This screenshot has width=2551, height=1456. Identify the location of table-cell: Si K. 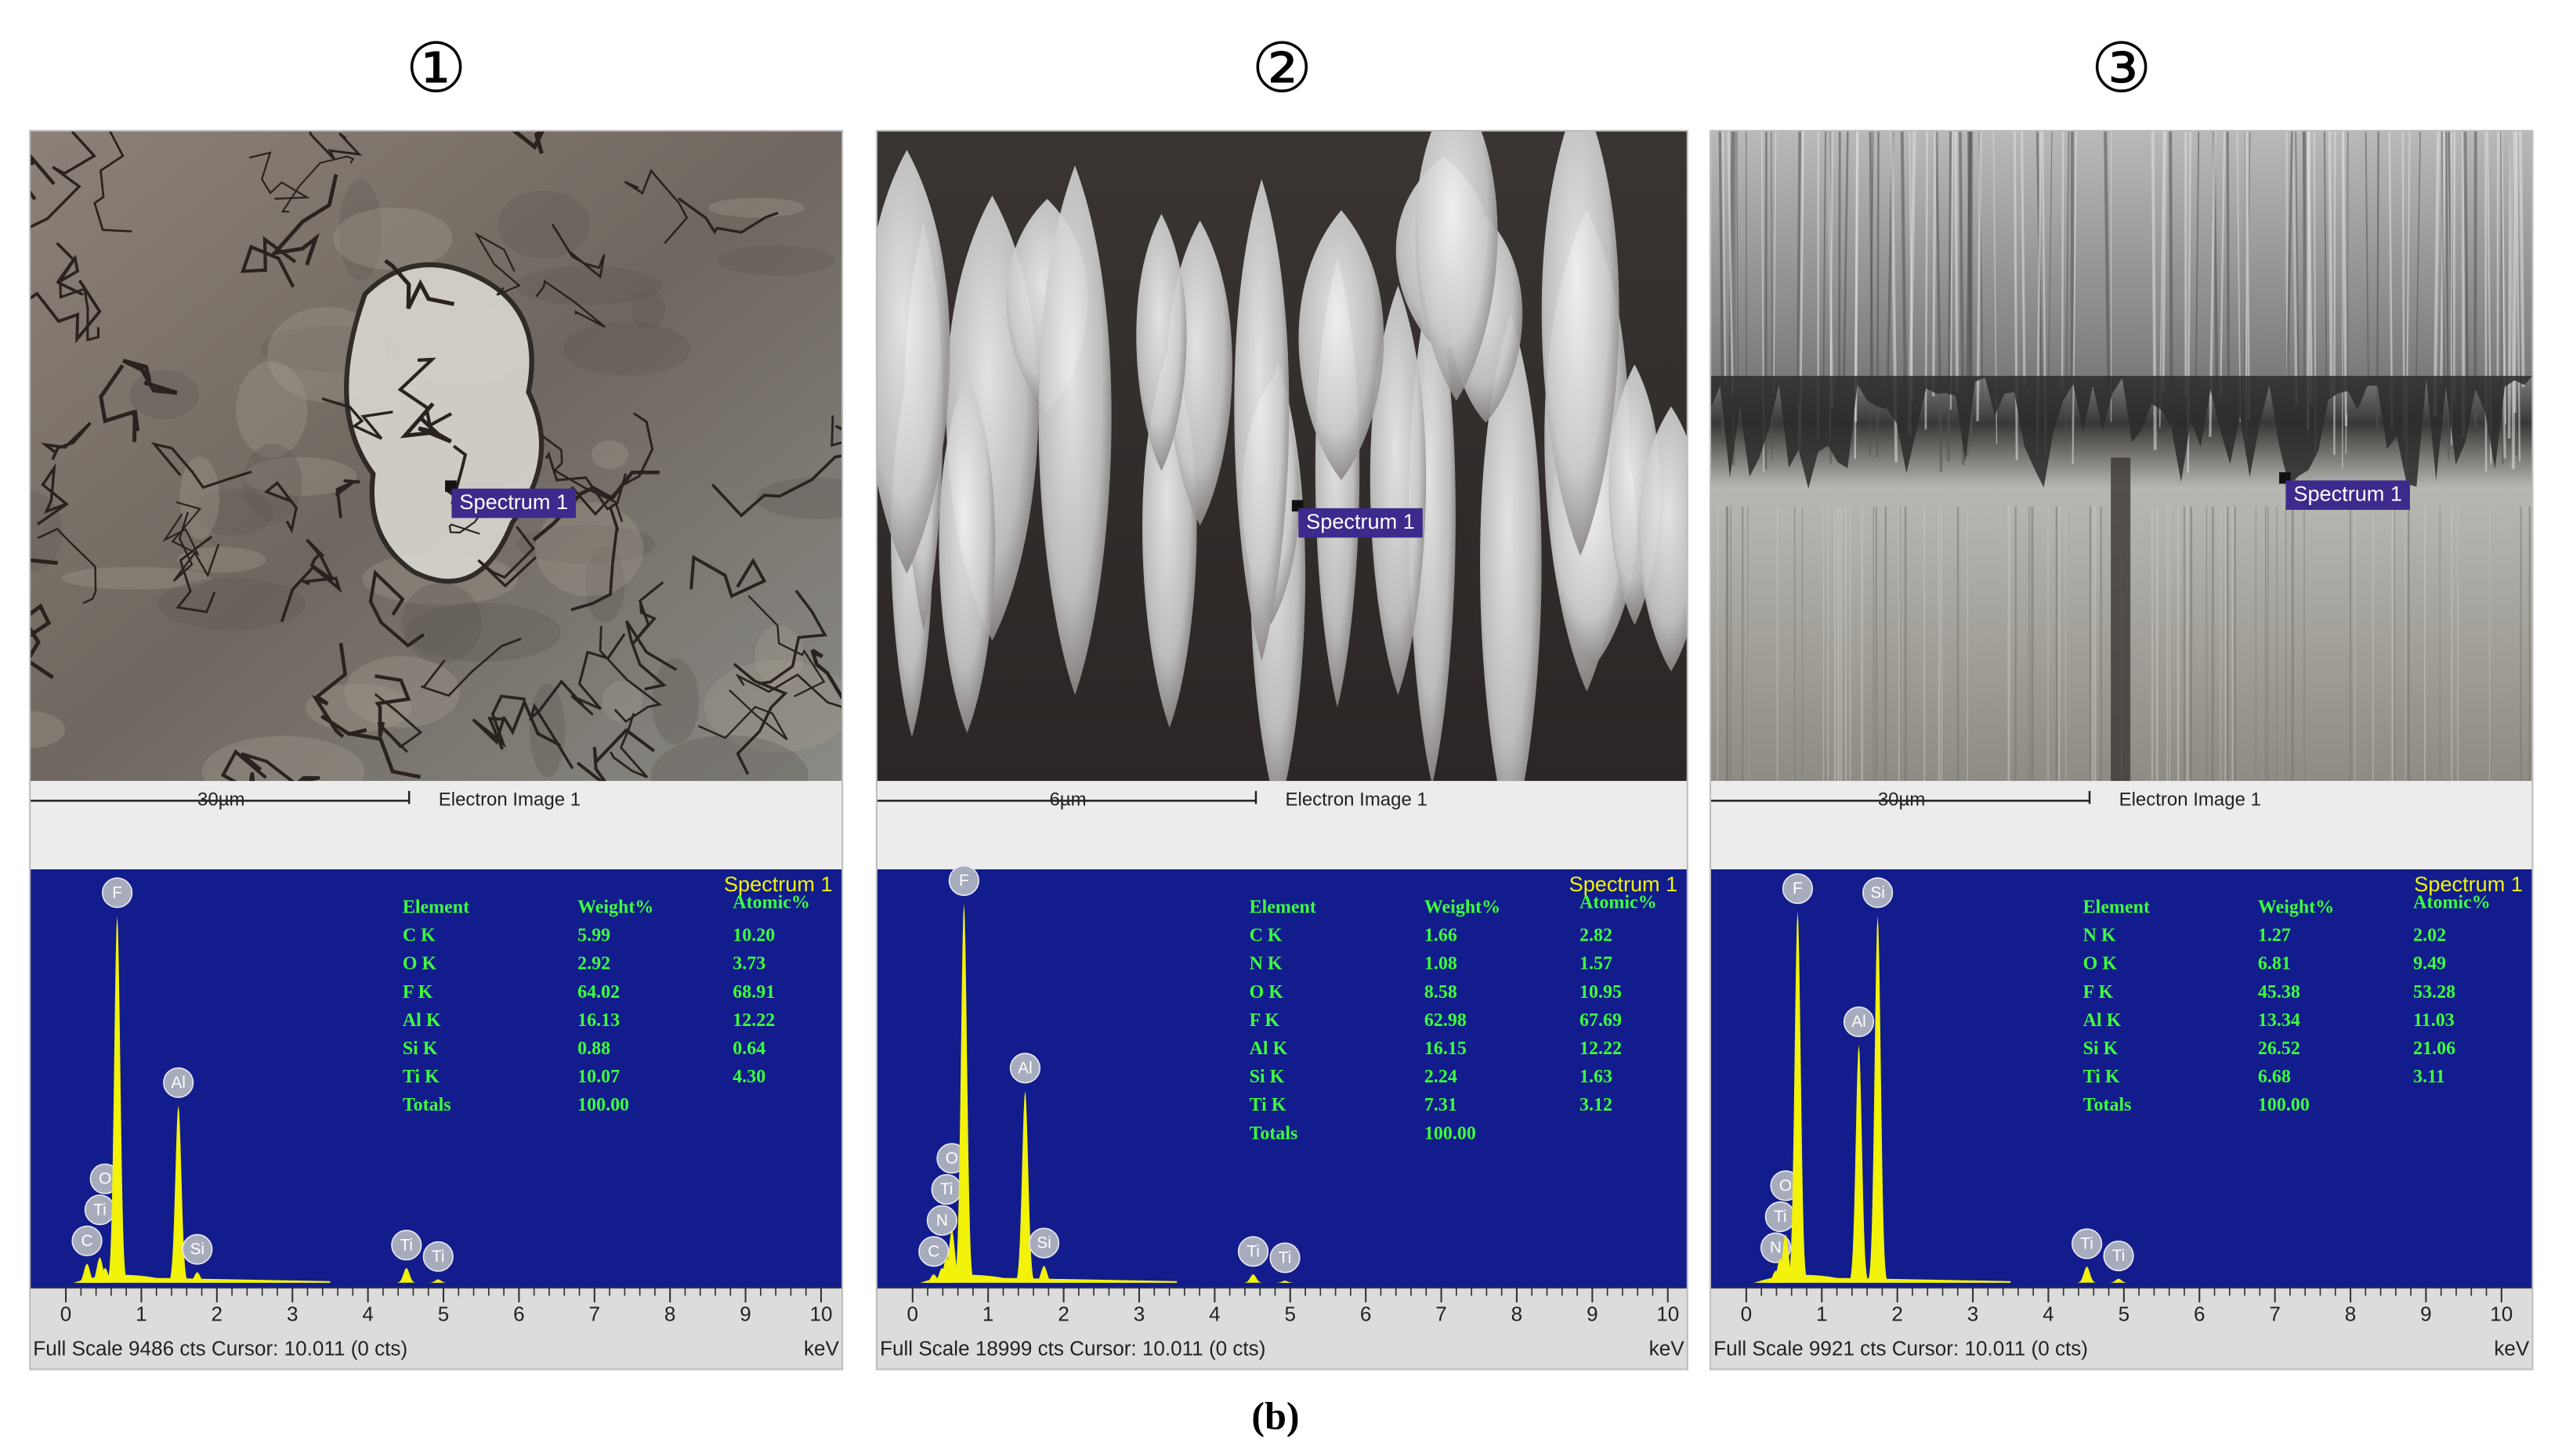
(420, 1049).